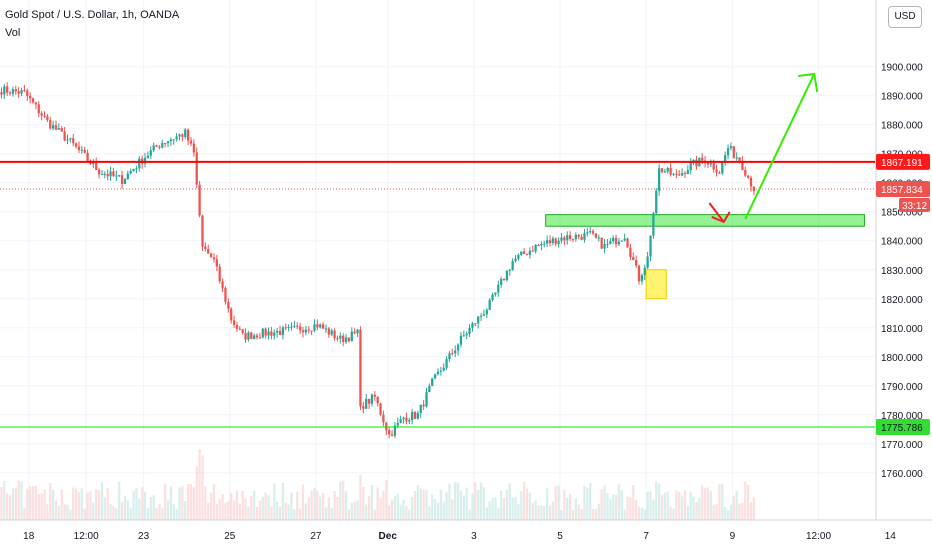  Describe the element at coordinates (560, 536) in the screenshot. I see `time-tick-label: 5` at that location.